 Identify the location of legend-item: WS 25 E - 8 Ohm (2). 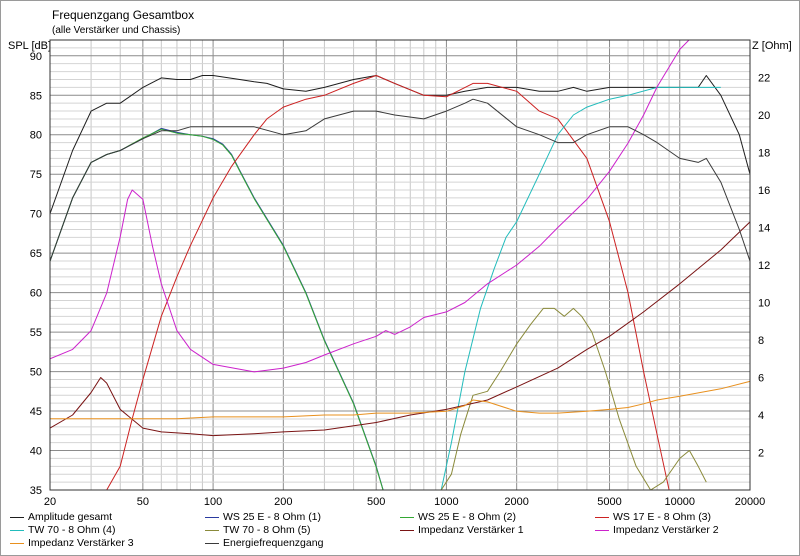
(458, 517).